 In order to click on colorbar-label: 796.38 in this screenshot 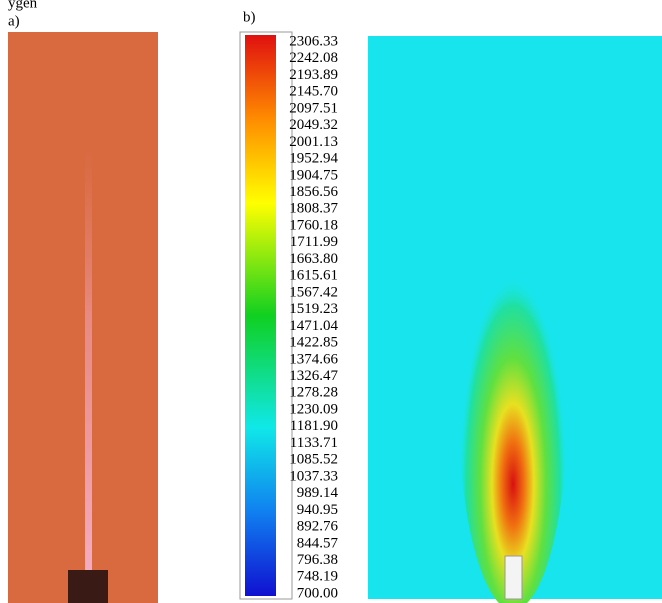, I will do `click(317, 560)`.